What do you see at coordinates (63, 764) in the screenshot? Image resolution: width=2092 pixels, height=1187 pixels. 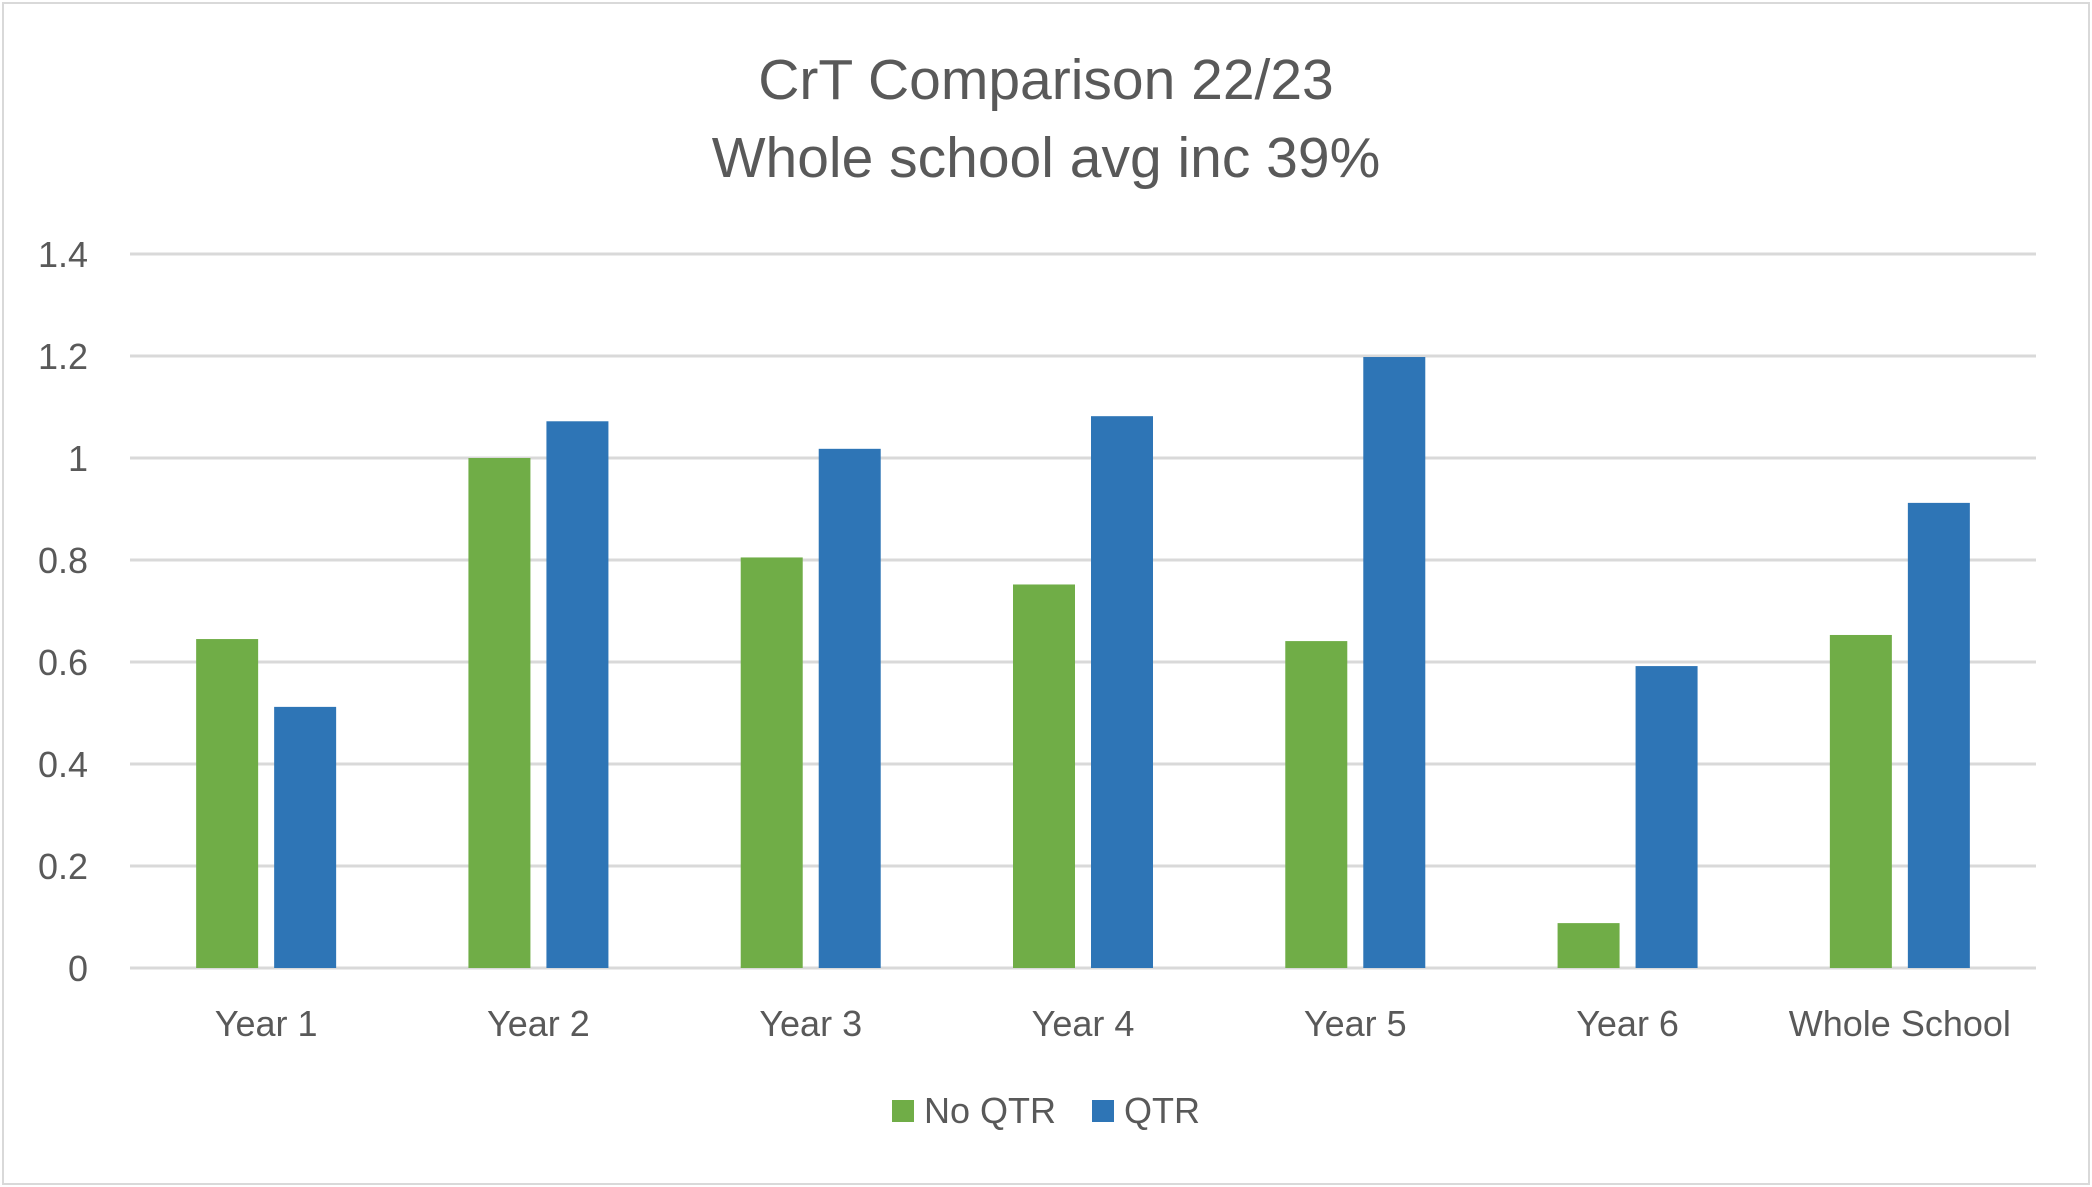 I see `y-tick-label: 0.4` at bounding box center [63, 764].